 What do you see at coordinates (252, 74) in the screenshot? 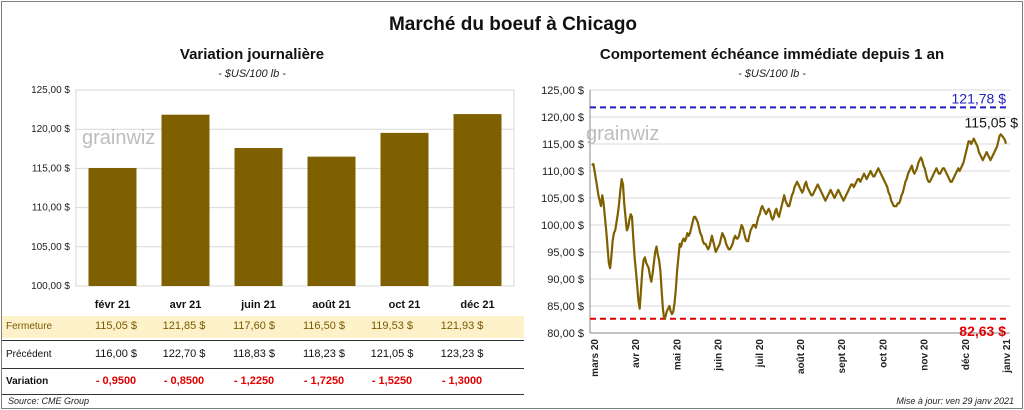
I see `bar-chart-unit: - $US/100 lb -` at bounding box center [252, 74].